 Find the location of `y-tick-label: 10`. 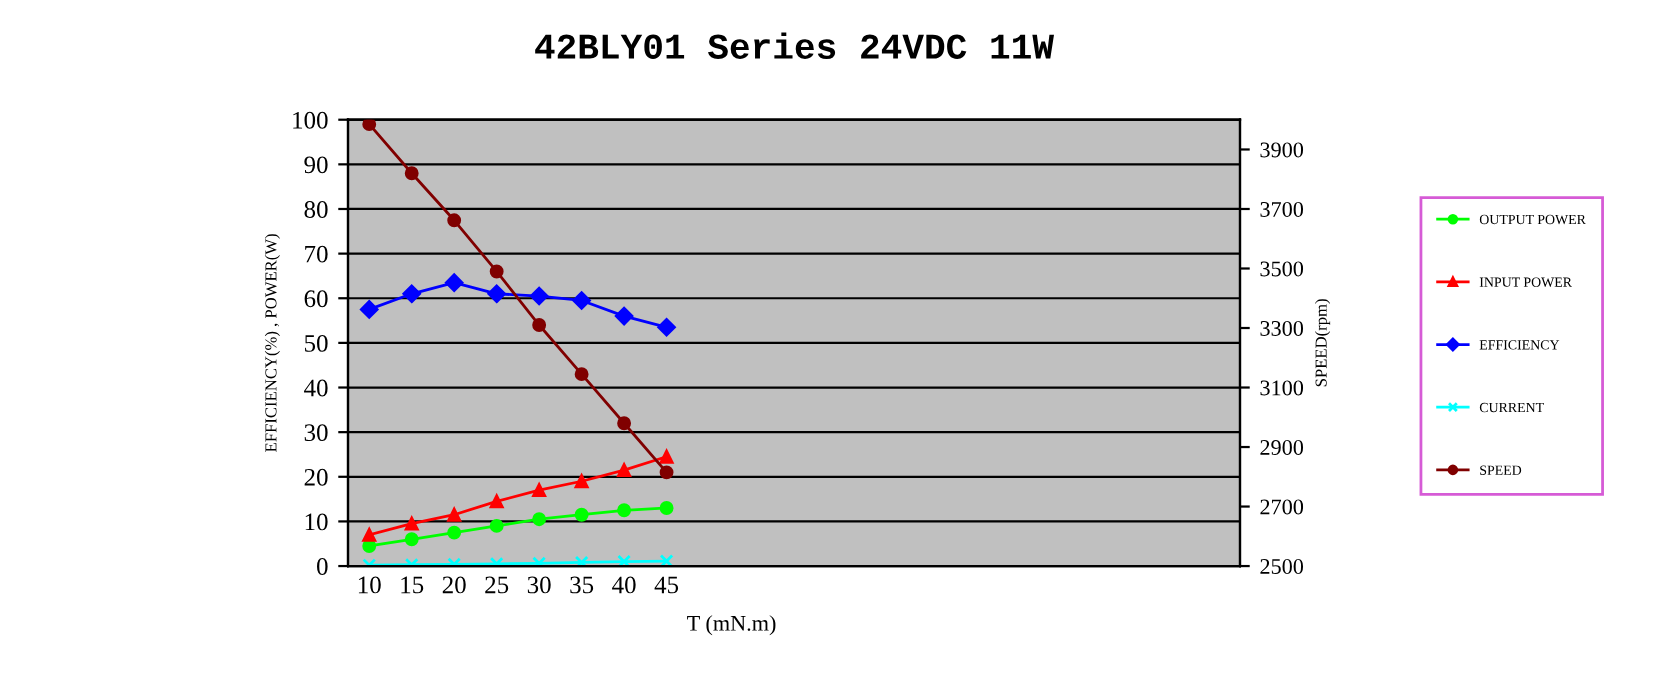

y-tick-label: 10 is located at coordinates (316, 522).